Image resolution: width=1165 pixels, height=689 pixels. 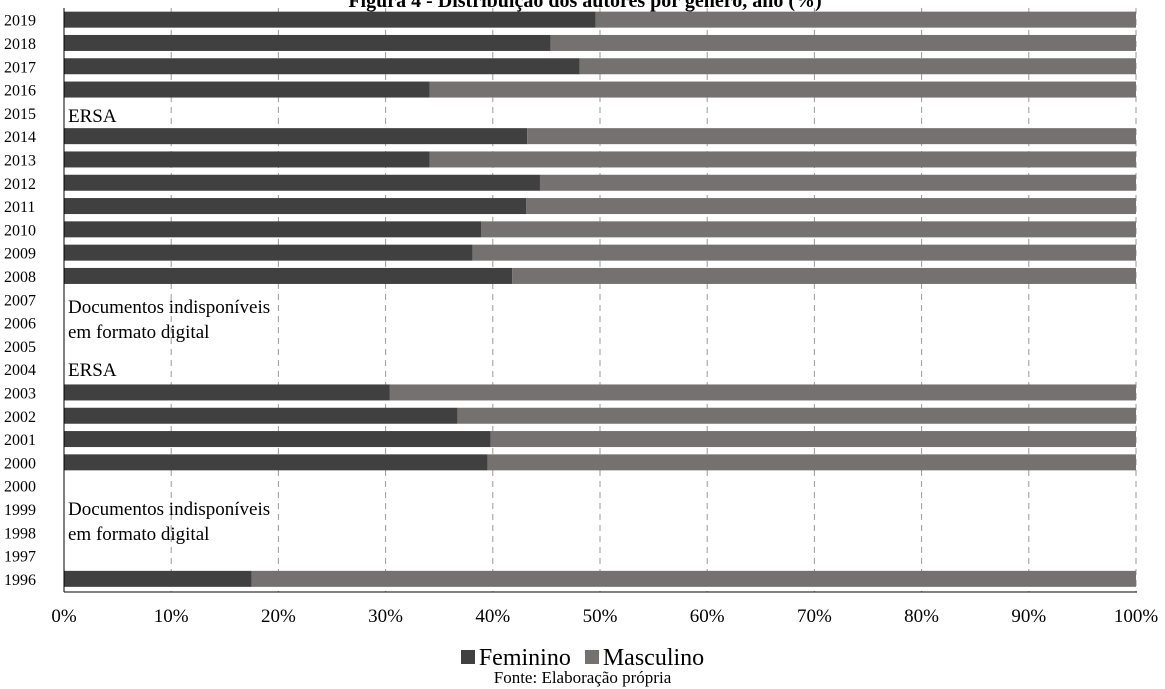 What do you see at coordinates (20, 67) in the screenshot?
I see `y-category-label: 2017` at bounding box center [20, 67].